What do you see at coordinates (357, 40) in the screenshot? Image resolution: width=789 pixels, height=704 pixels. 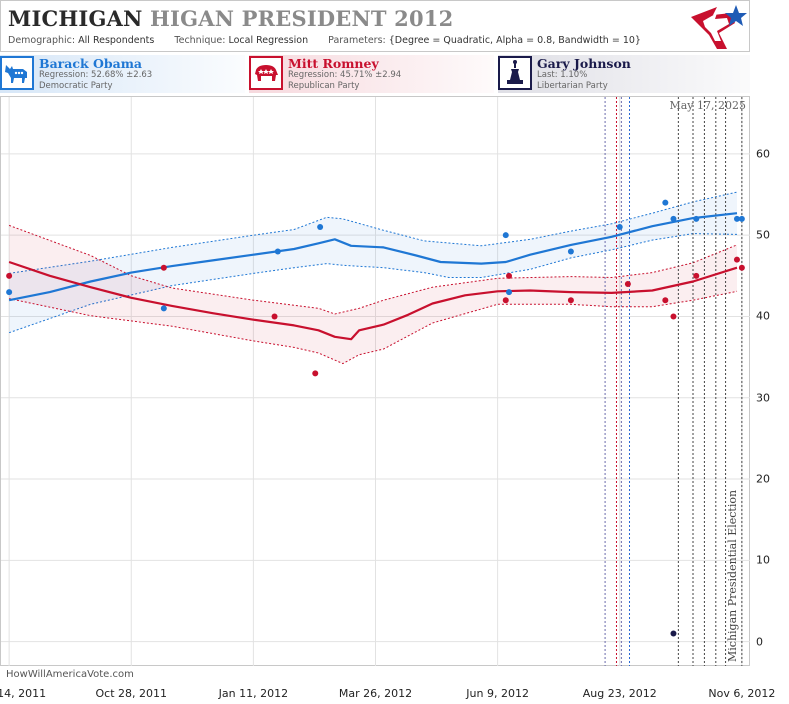 I see `parameters-key: Parameters:` at bounding box center [357, 40].